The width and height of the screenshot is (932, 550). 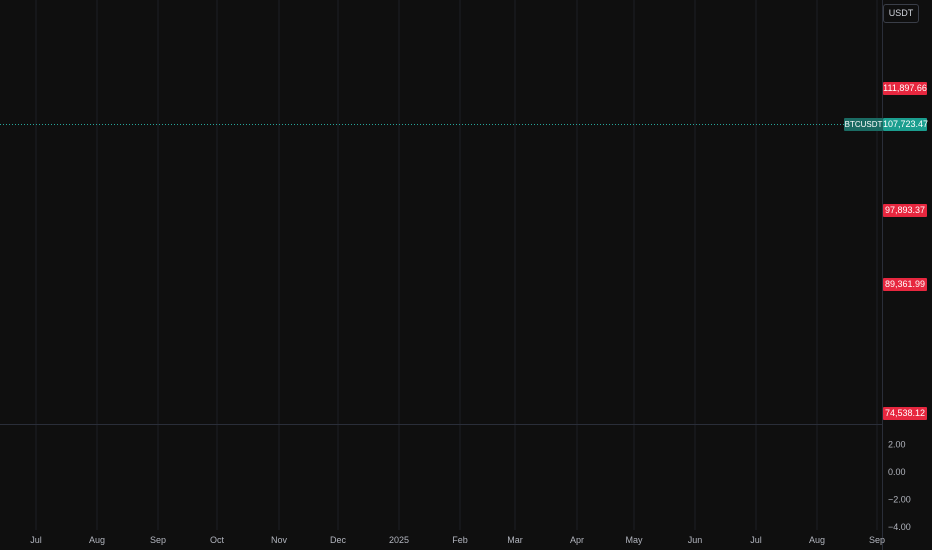 What do you see at coordinates (905, 88) in the screenshot?
I see `level-label-1: 111,897.66` at bounding box center [905, 88].